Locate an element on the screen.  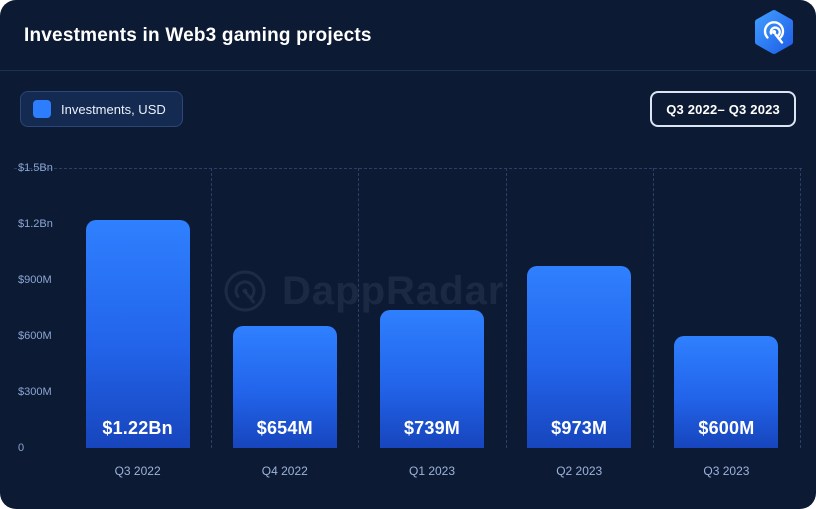
bar-value-label: $973M is located at coordinates (579, 428).